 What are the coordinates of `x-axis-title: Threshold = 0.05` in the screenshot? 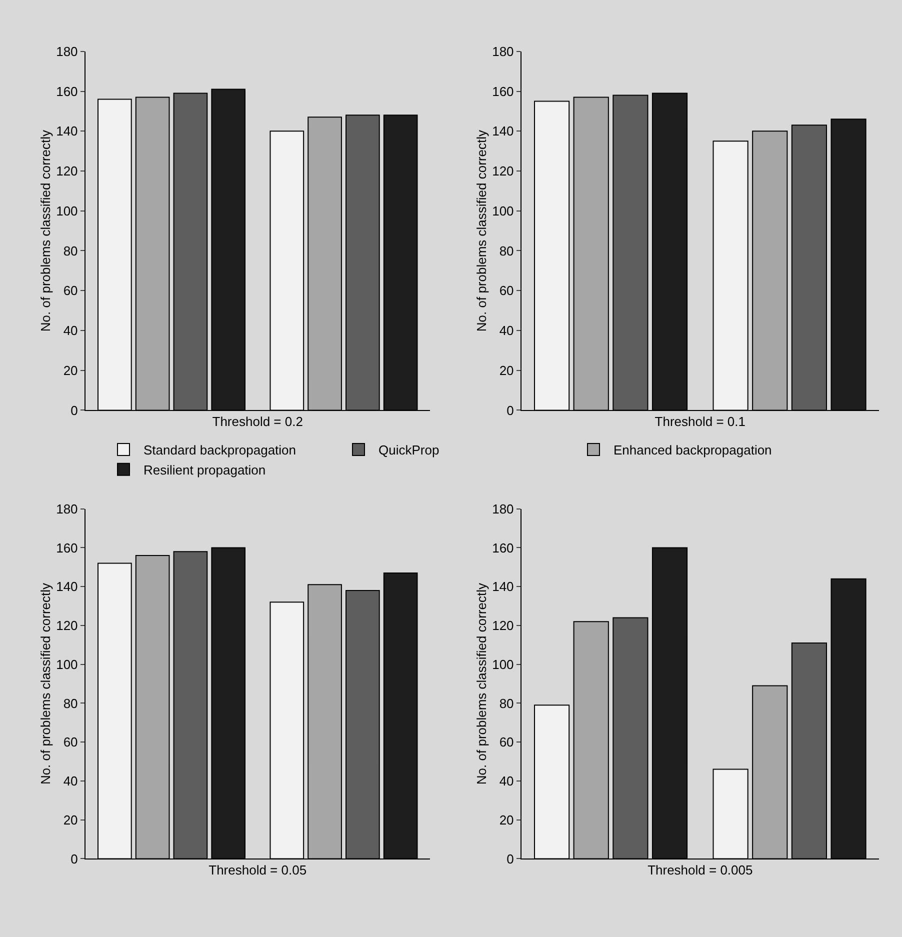 It's located at (257, 870).